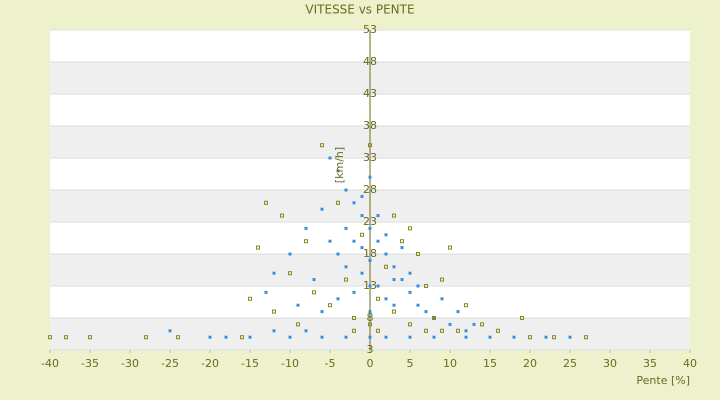 The width and height of the screenshot is (720, 400). I want to click on y-tick-label: 18, so click(370, 253).